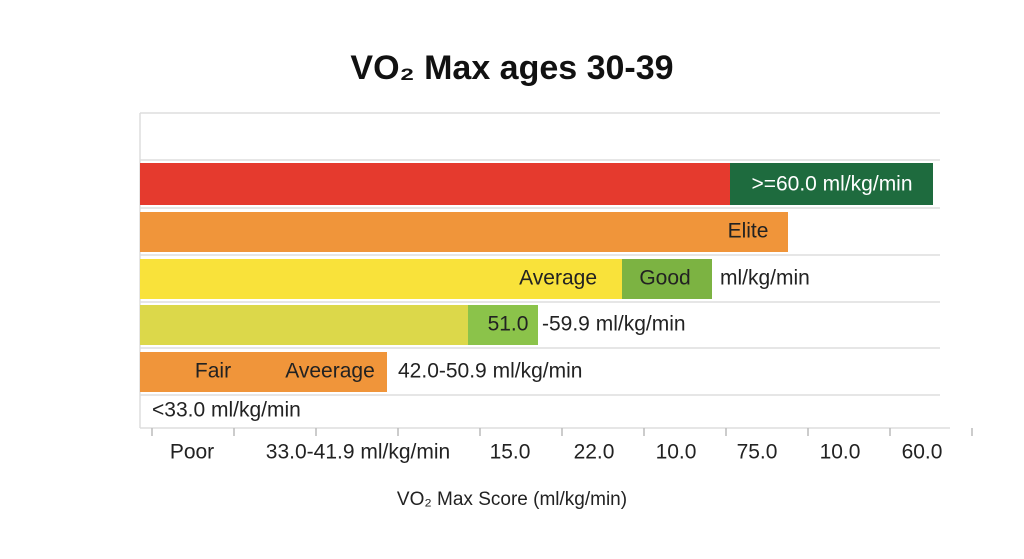  What do you see at coordinates (213, 371) in the screenshot?
I see `bar-label: Fair` at bounding box center [213, 371].